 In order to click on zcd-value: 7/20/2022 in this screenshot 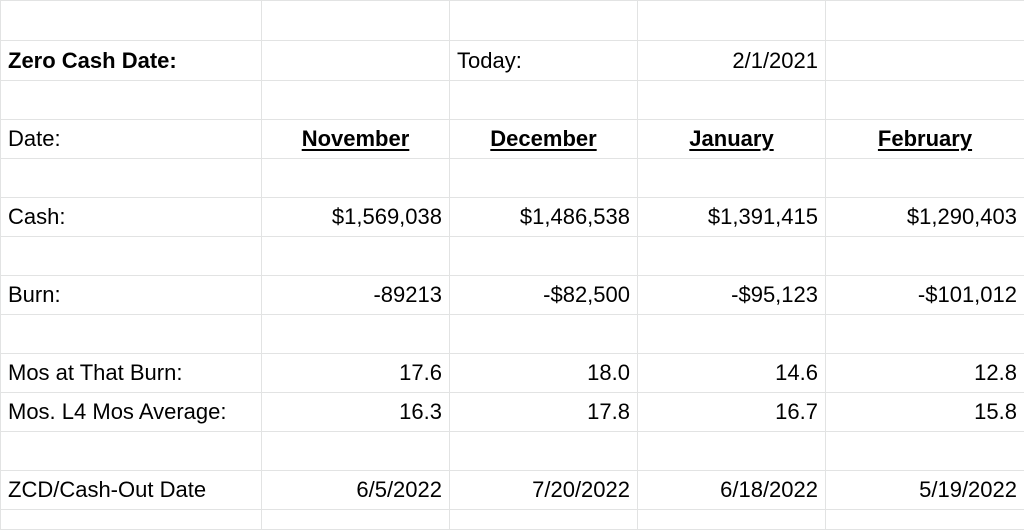, I will do `click(544, 490)`.